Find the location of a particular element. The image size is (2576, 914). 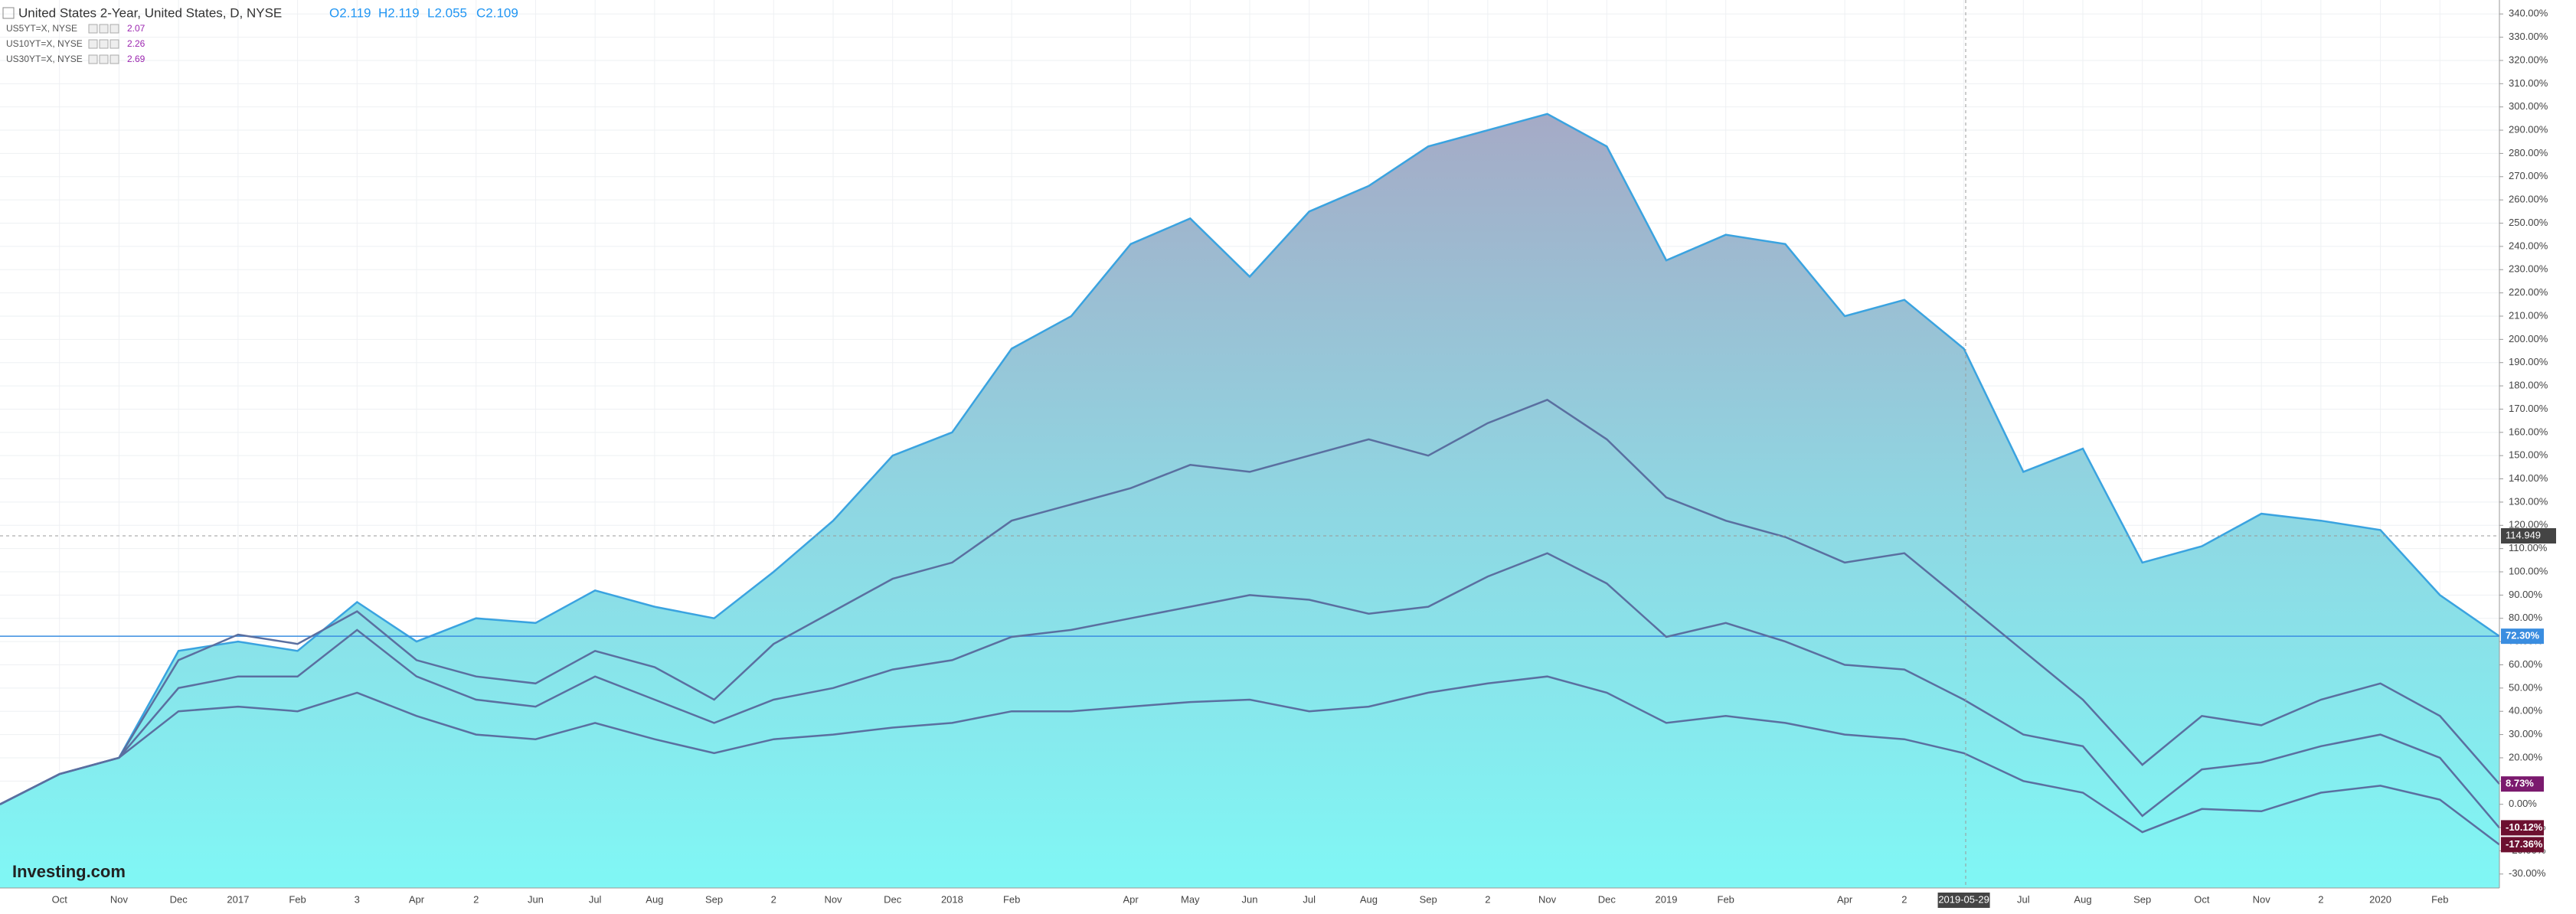

ohlc-value: L2.055 is located at coordinates (447, 13).